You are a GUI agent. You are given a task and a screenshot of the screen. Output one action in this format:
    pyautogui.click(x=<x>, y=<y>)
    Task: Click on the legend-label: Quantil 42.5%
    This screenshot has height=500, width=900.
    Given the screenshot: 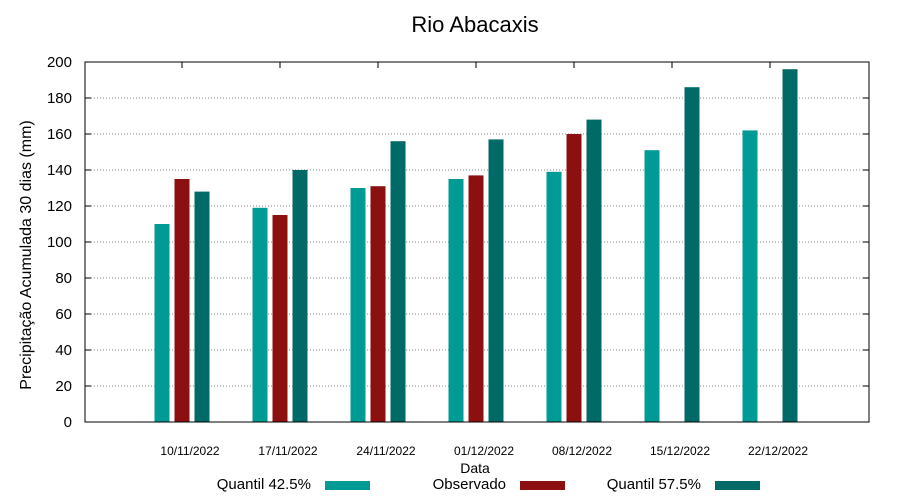 What is the action you would take?
    pyautogui.click(x=264, y=484)
    